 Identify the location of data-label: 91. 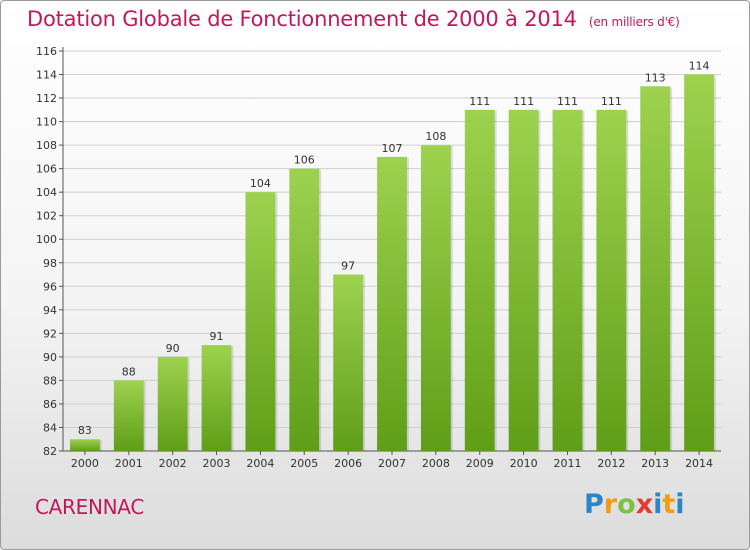
(217, 336).